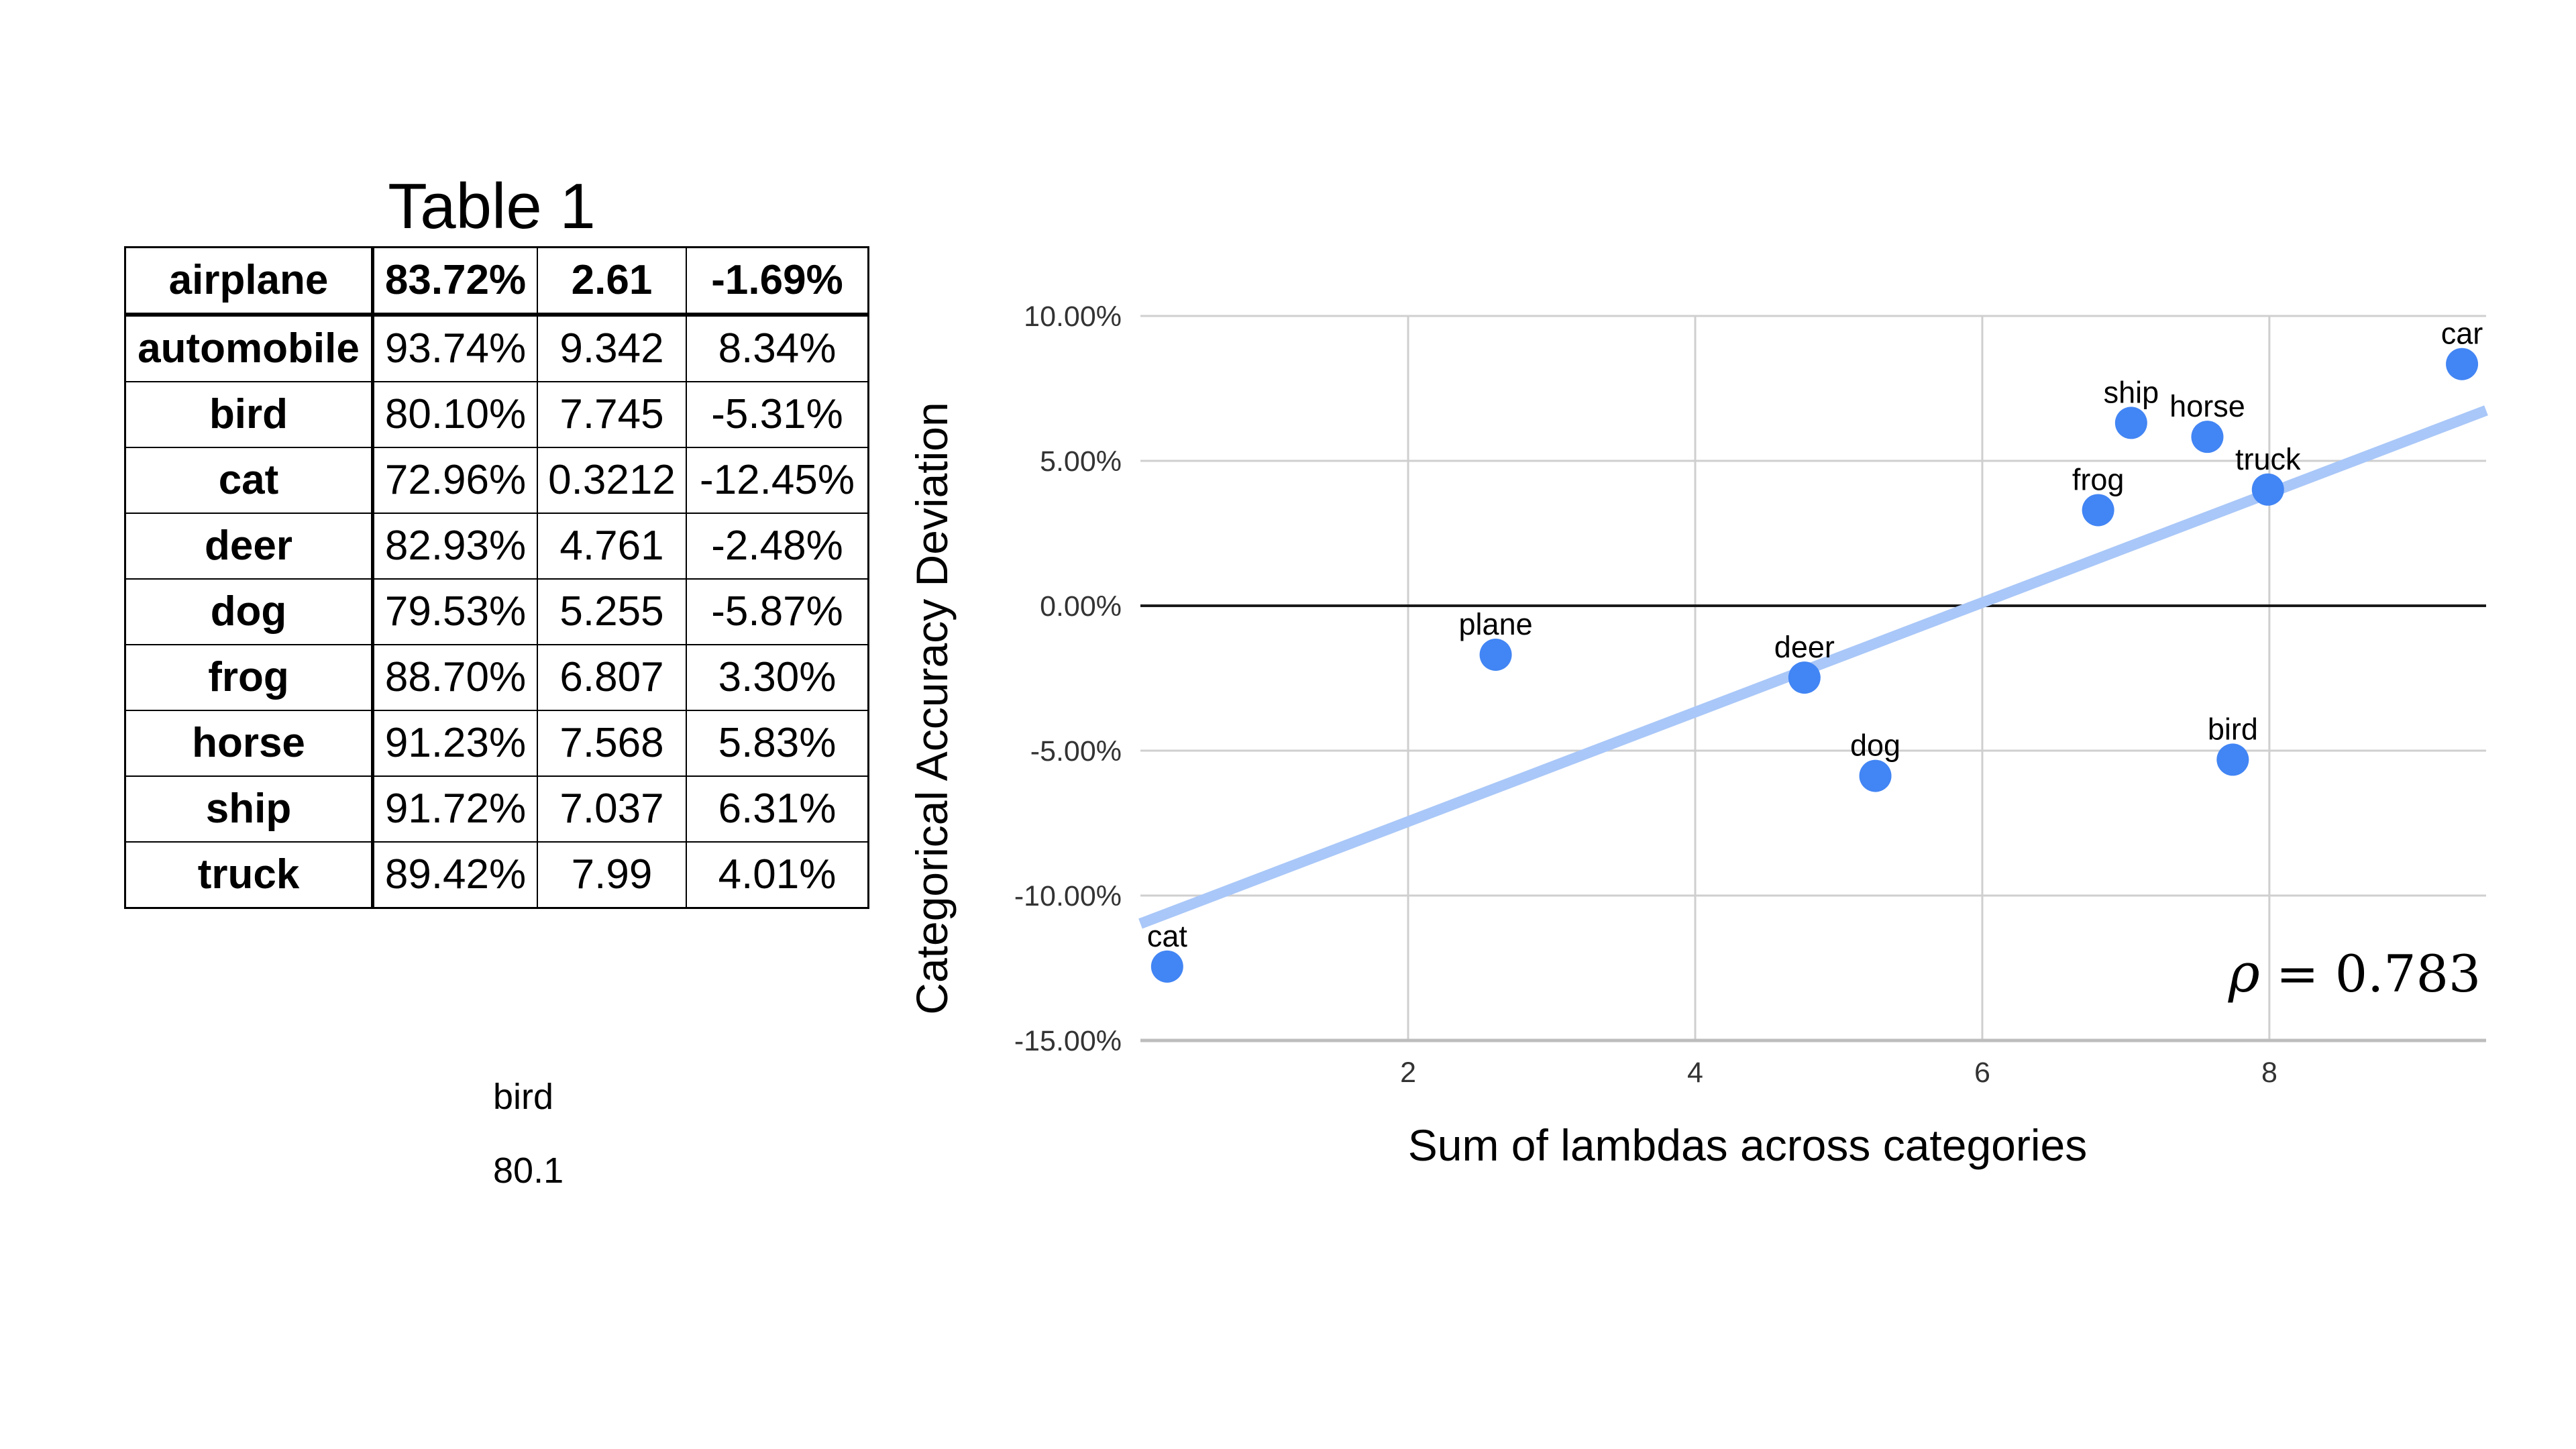 The width and height of the screenshot is (2576, 1449). What do you see at coordinates (455, 348) in the screenshot?
I see `value-cell: 93.74%` at bounding box center [455, 348].